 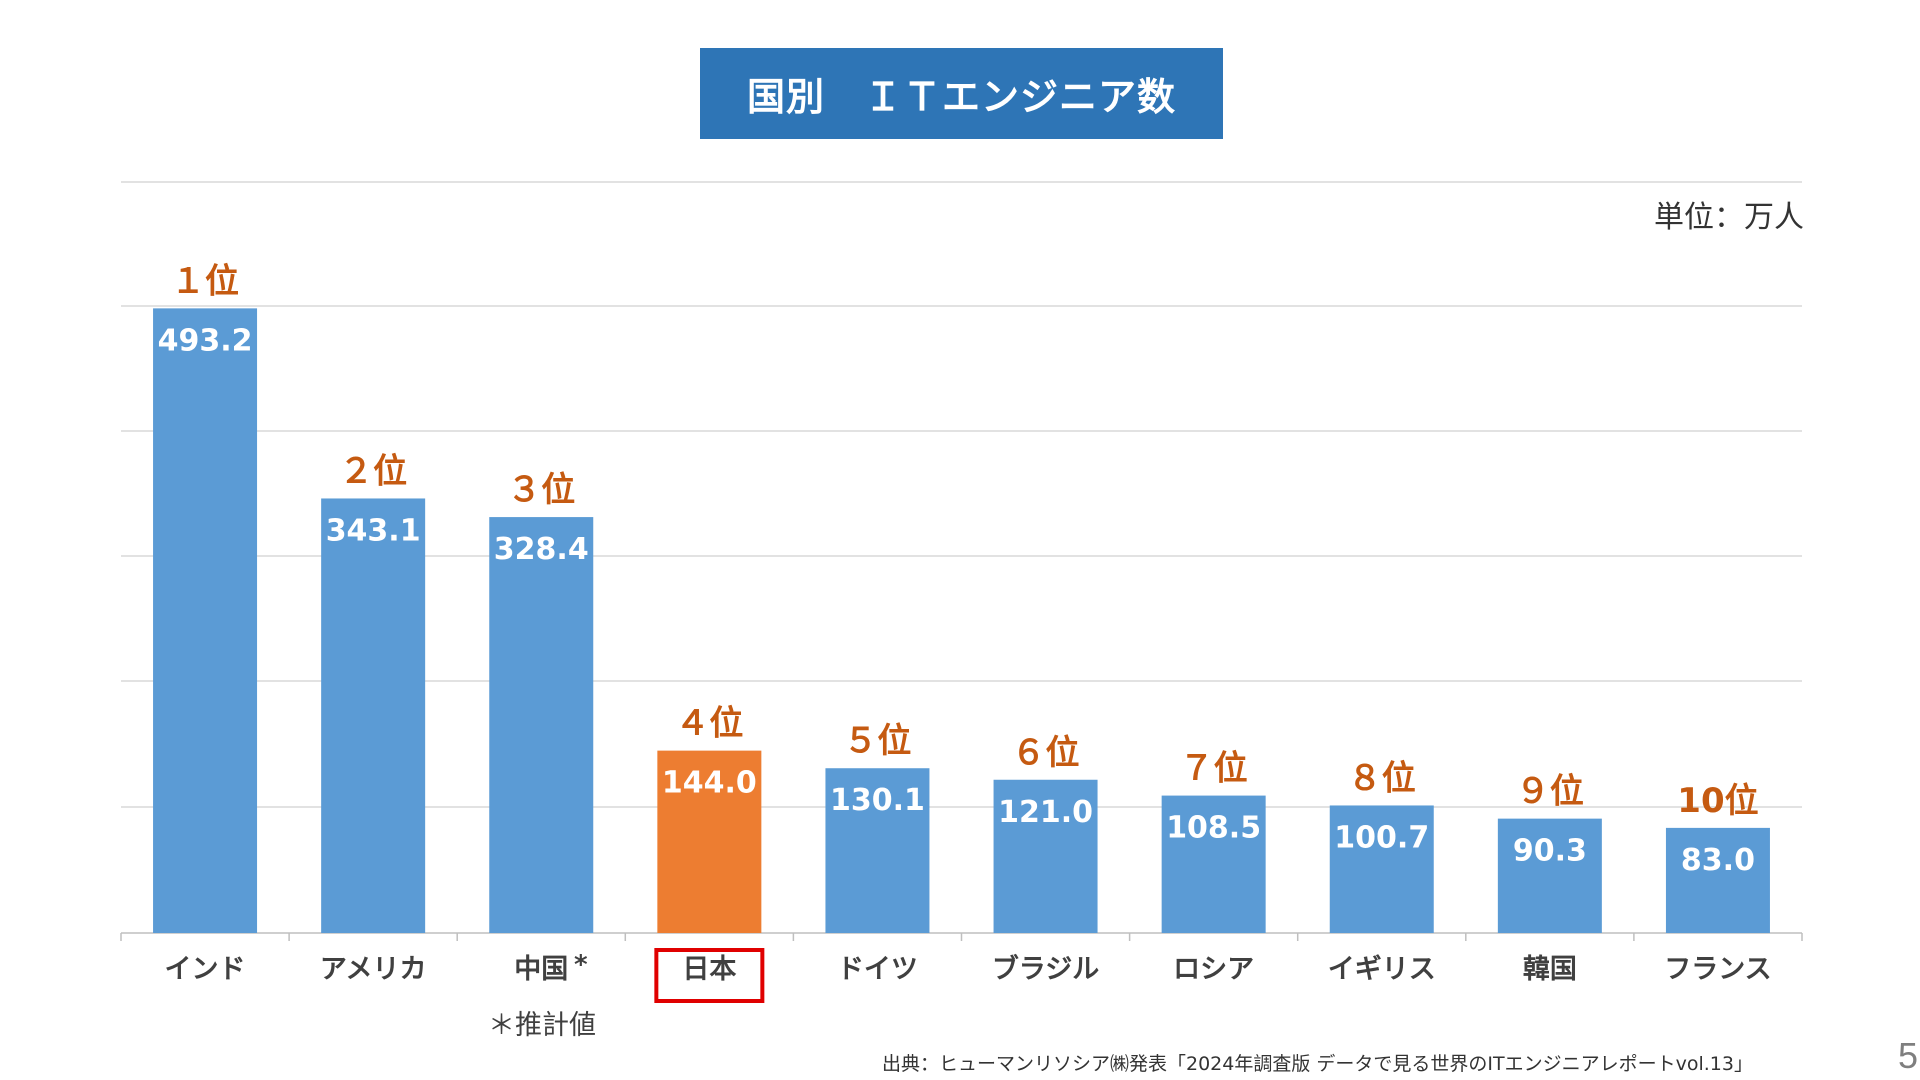 What do you see at coordinates (1213, 969) in the screenshot?
I see `category-label: ロシア` at bounding box center [1213, 969].